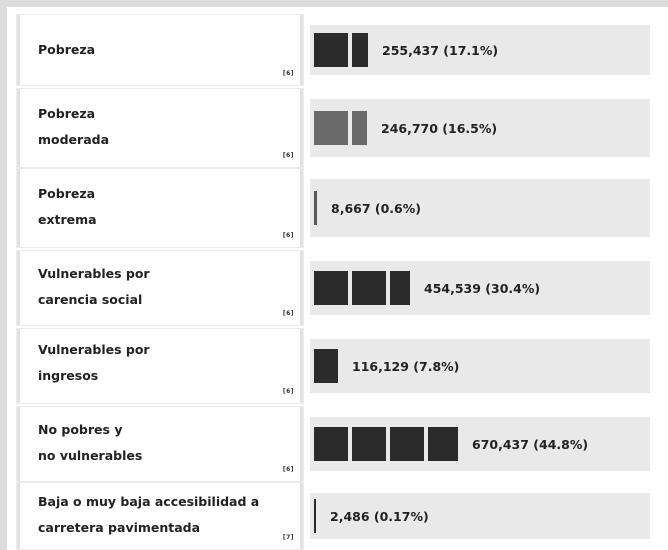 Image resolution: width=668 pixels, height=550 pixels. I want to click on reference-marker: [7], so click(288, 537).